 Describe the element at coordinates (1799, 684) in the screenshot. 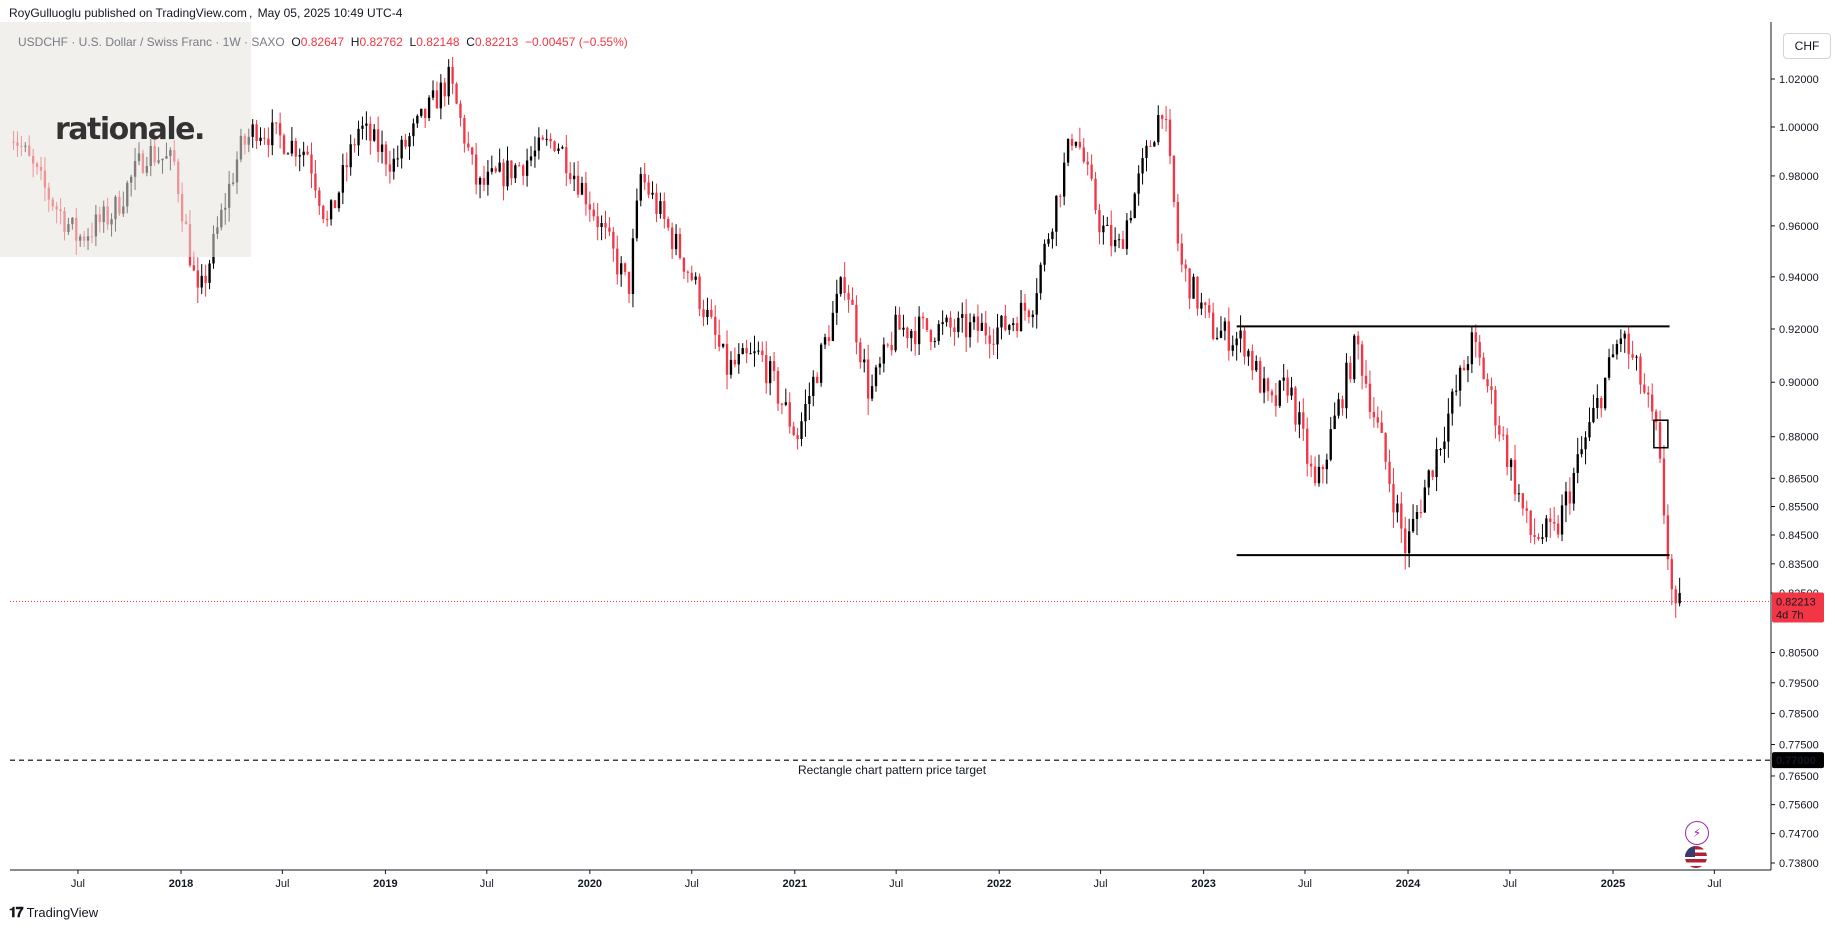

I see `price-tick-label: 0.79500` at that location.